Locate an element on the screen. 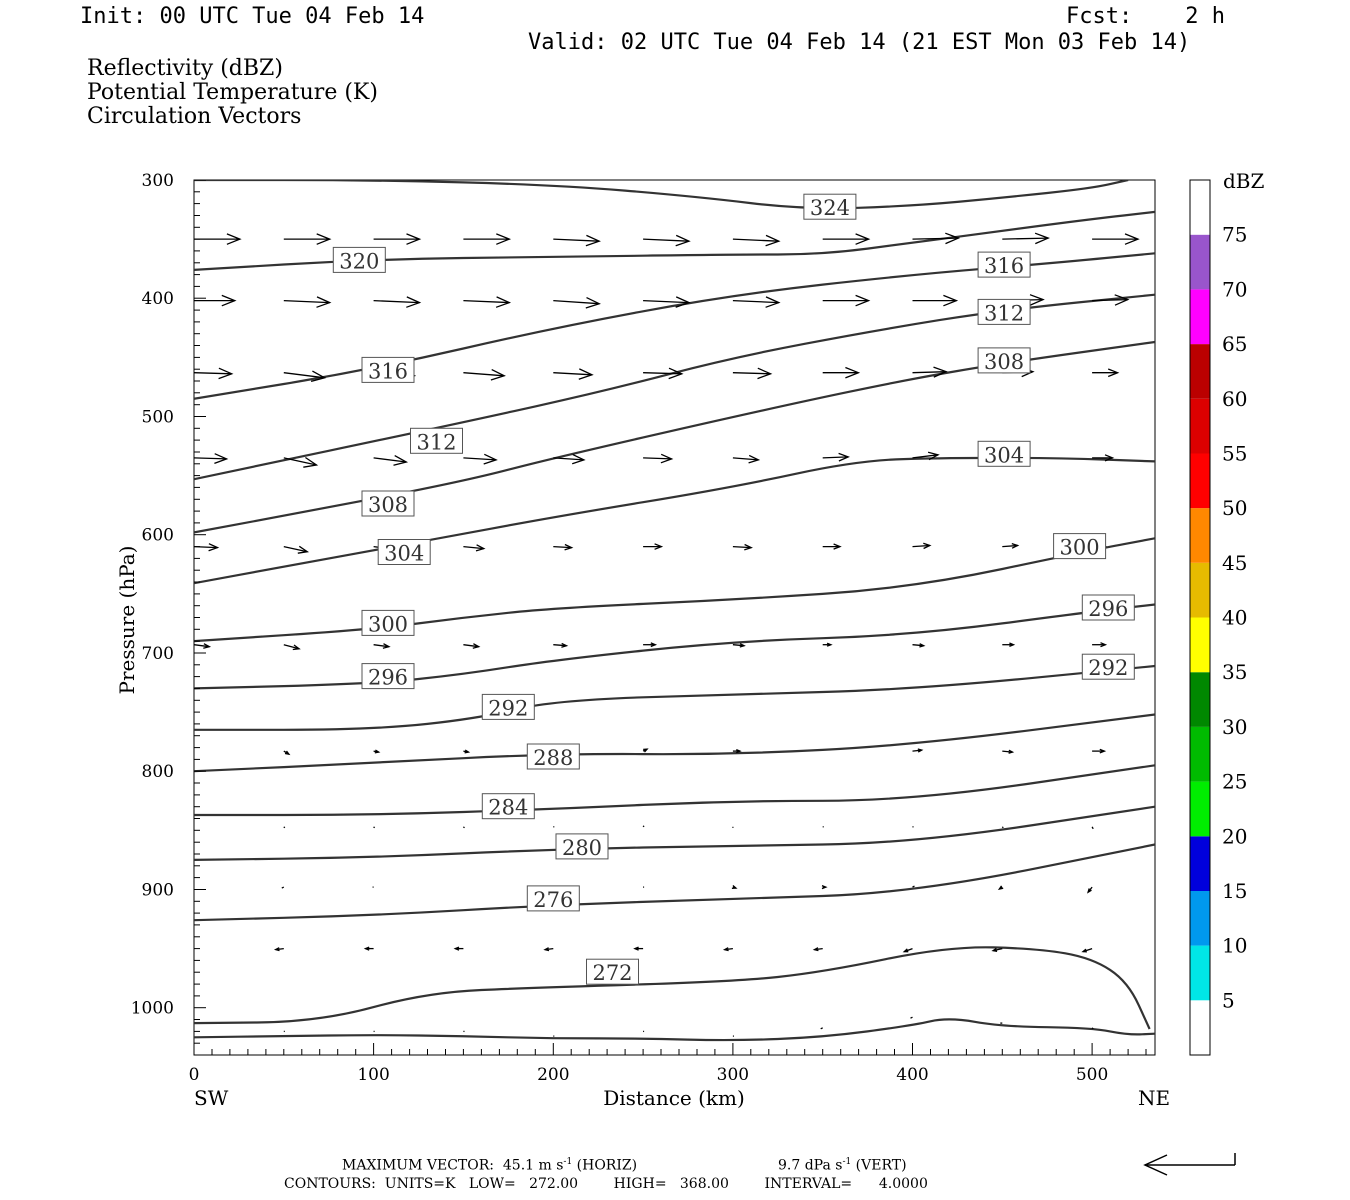 Image resolution: width=1350 pixels, height=1200 pixels. svg-text: 292 is located at coordinates (508, 708).